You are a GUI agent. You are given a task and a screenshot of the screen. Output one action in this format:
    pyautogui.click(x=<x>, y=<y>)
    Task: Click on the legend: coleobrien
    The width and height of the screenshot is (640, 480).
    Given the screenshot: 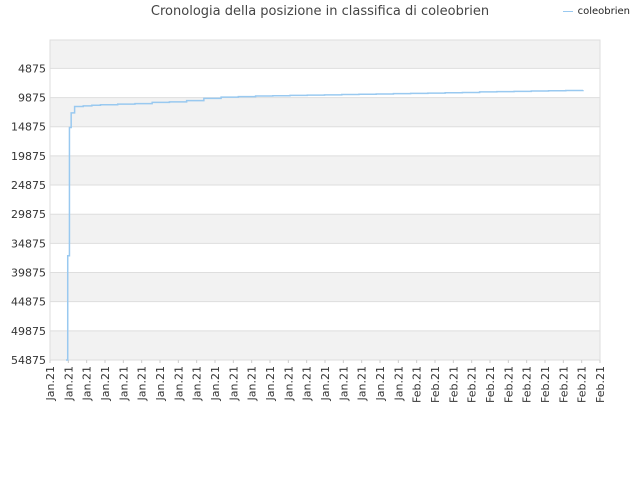 What is the action you would take?
    pyautogui.click(x=596, y=11)
    